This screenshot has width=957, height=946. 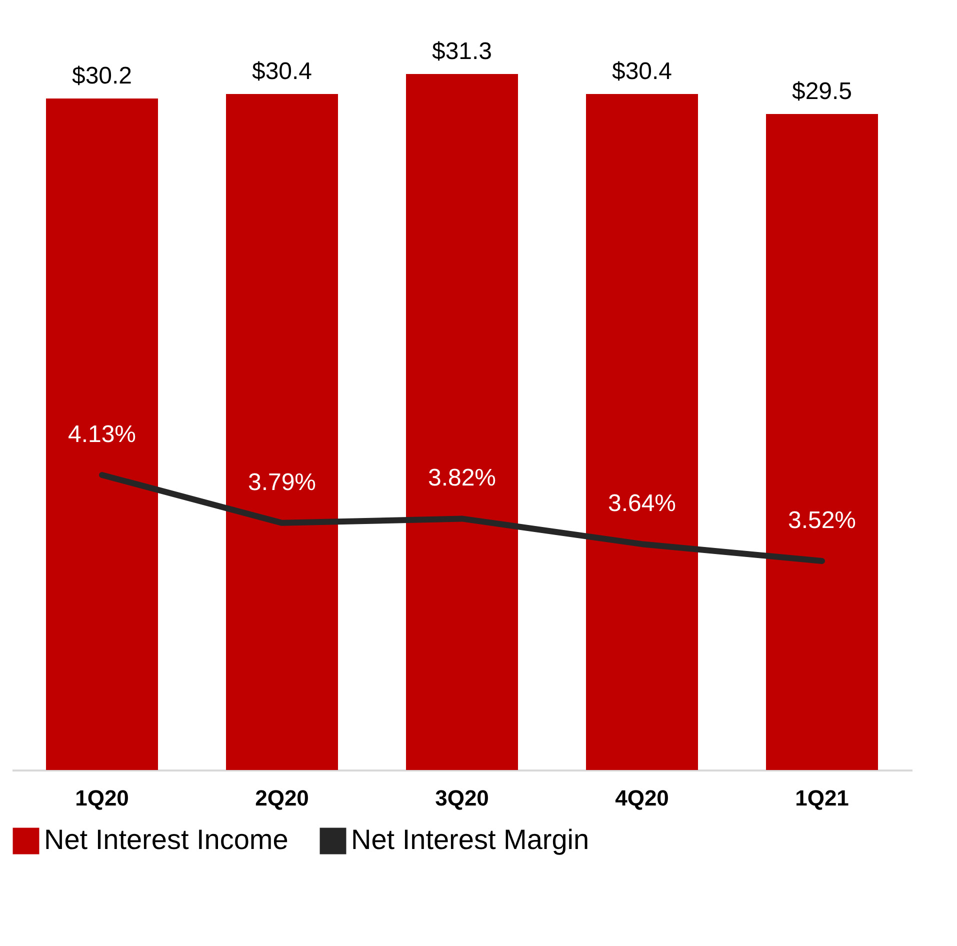 I want to click on data-label: 3.64%, so click(x=642, y=504).